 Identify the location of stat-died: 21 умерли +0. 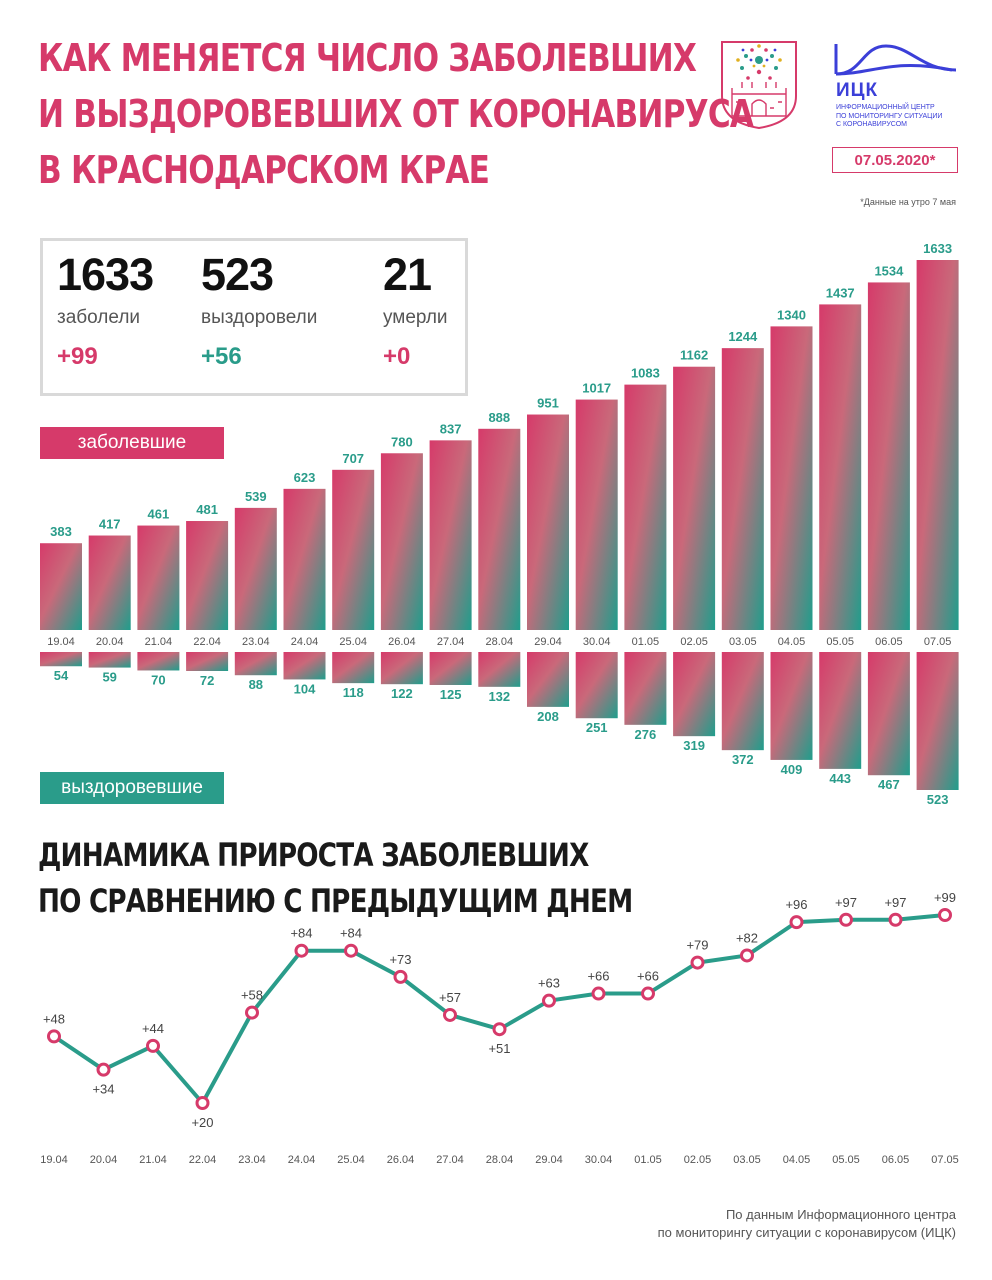
(415, 310).